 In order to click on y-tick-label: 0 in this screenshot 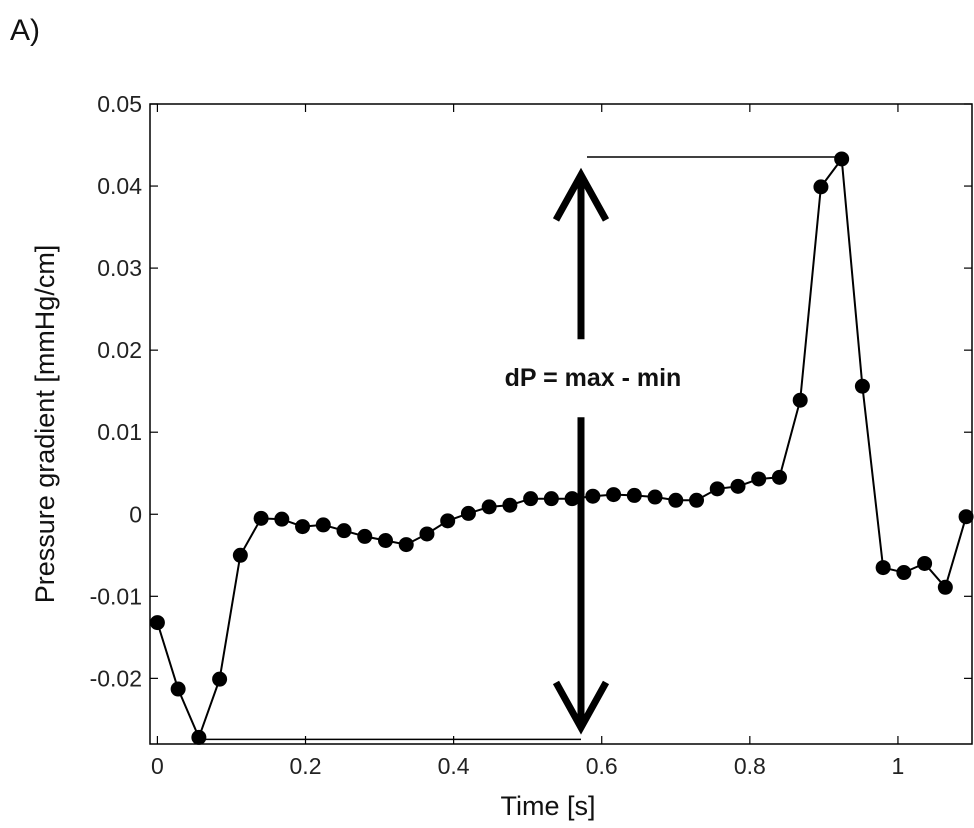, I will do `click(135, 514)`.